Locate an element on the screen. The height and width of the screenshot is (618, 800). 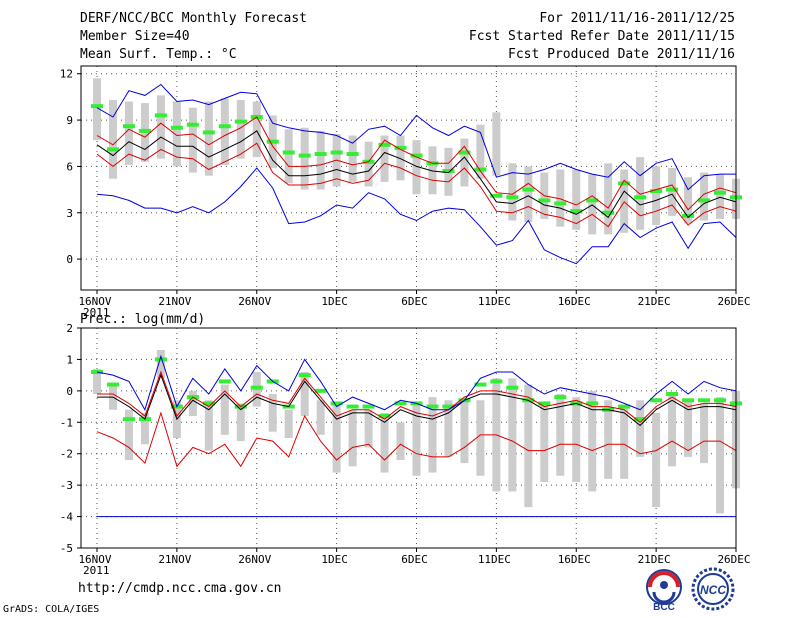
period-label: For 2011/11/16-2011/12/25 is located at coordinates (637, 18).